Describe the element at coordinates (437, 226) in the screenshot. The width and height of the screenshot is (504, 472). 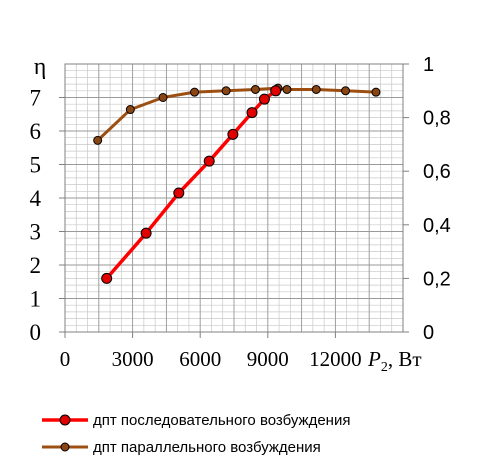
I see `y-right-tick-label: 0,4` at that location.